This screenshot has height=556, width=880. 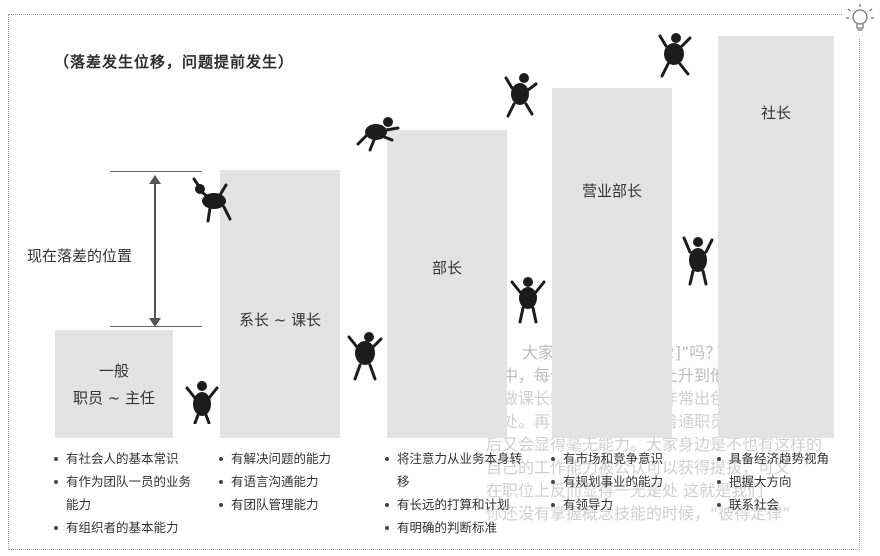 I want to click on skill-item: 有规划事业的能力, so click(x=625, y=481).